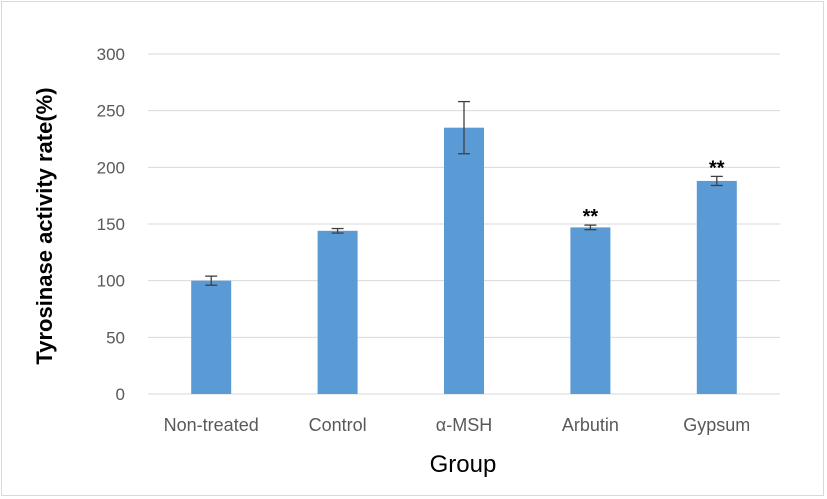  I want to click on y-axis-label: Tyrosinase activity rate(%), so click(44, 225).